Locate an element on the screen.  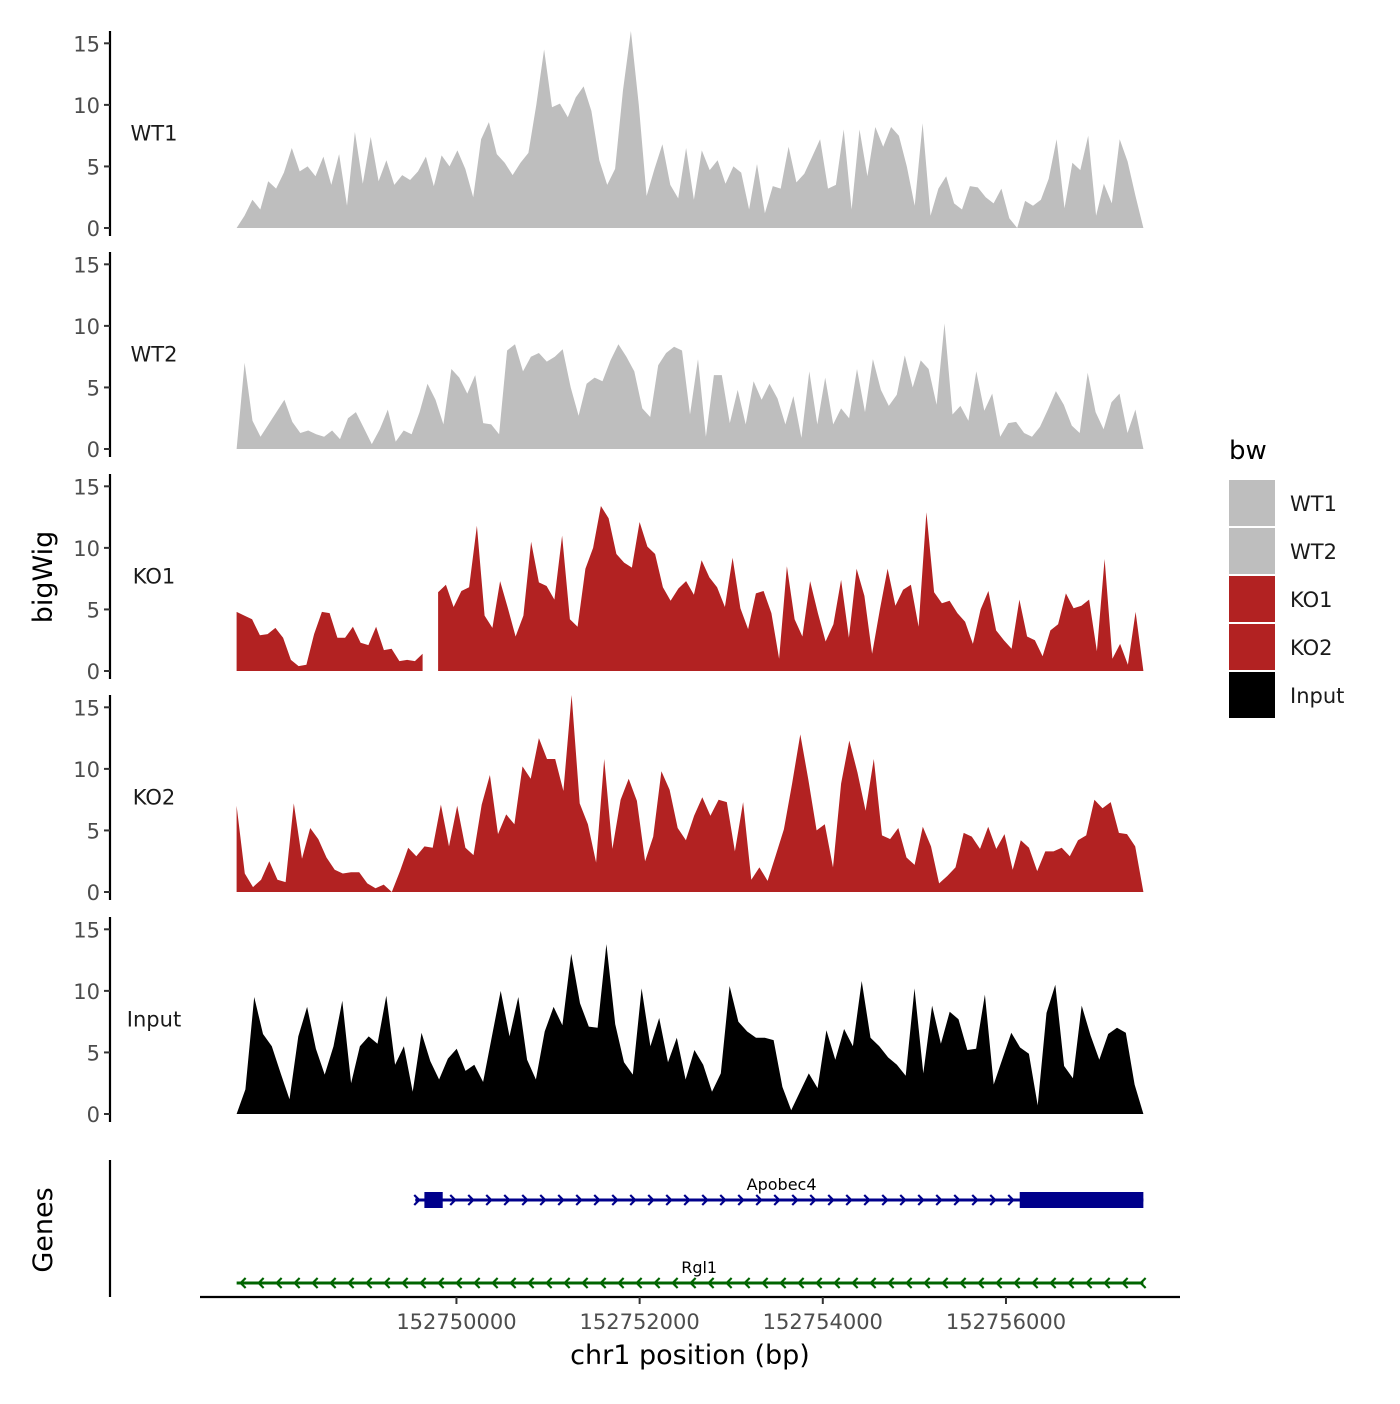
track-ko2: 0 5 10 15 KO2 is located at coordinates (608, 800).